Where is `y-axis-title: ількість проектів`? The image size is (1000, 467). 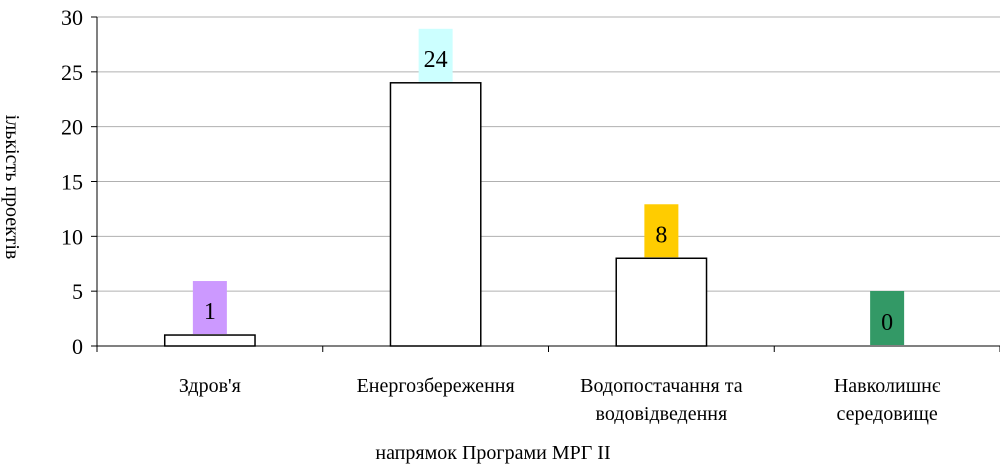
y-axis-title: ількість проектів is located at coordinates (12, 187).